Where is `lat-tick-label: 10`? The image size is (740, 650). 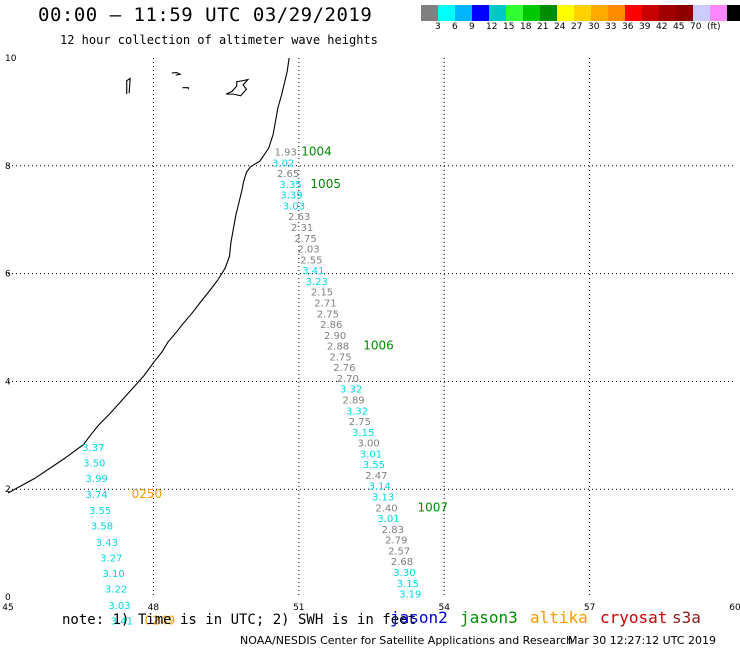
lat-tick-label: 10 is located at coordinates (11, 59).